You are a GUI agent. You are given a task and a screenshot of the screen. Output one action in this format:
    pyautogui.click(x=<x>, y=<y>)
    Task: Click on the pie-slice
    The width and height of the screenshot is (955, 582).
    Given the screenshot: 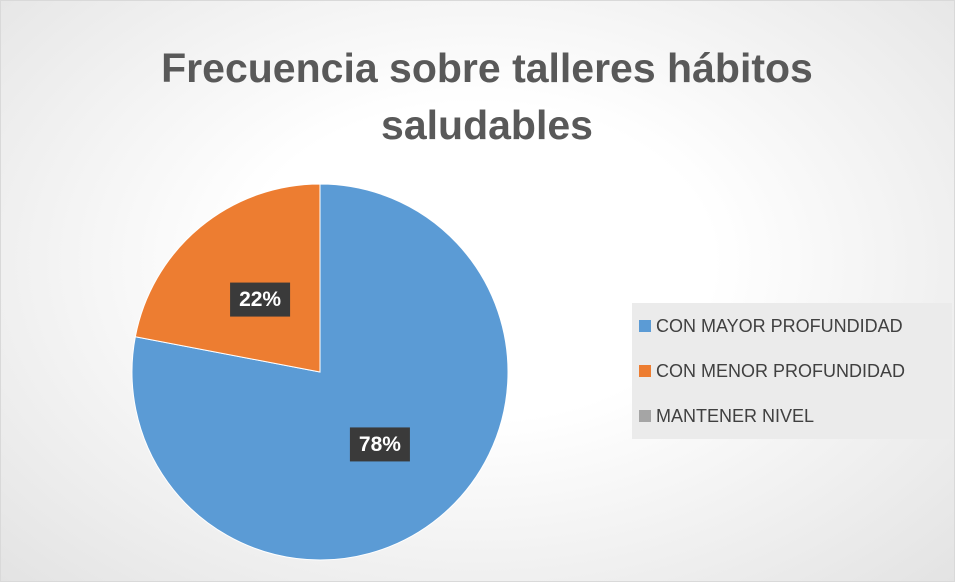 What is the action you would take?
    pyautogui.click(x=227, y=278)
    